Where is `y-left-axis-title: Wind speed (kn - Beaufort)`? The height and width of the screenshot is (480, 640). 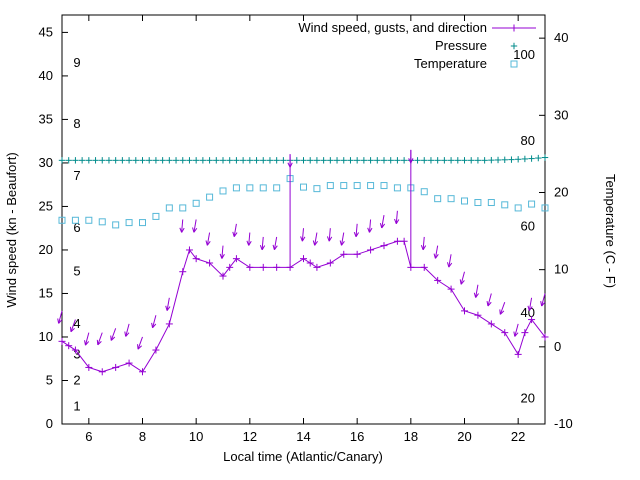
y-left-axis-title: Wind speed (kn - Beaufort) is located at coordinates (11, 229).